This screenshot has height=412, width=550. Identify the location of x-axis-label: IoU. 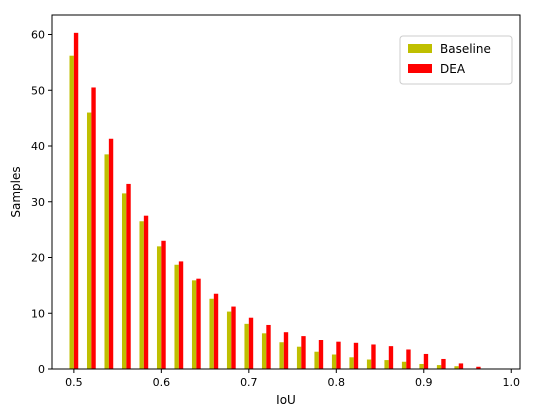
(286, 400).